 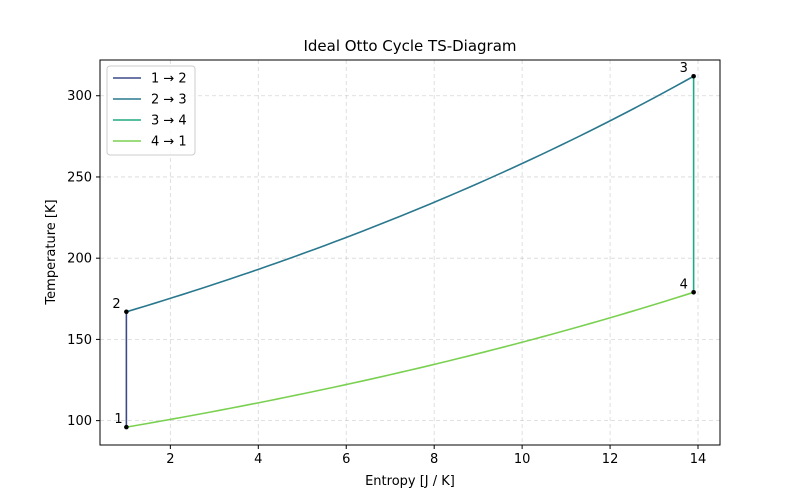 I want to click on legend-label: 2 → 3, so click(x=169, y=100).